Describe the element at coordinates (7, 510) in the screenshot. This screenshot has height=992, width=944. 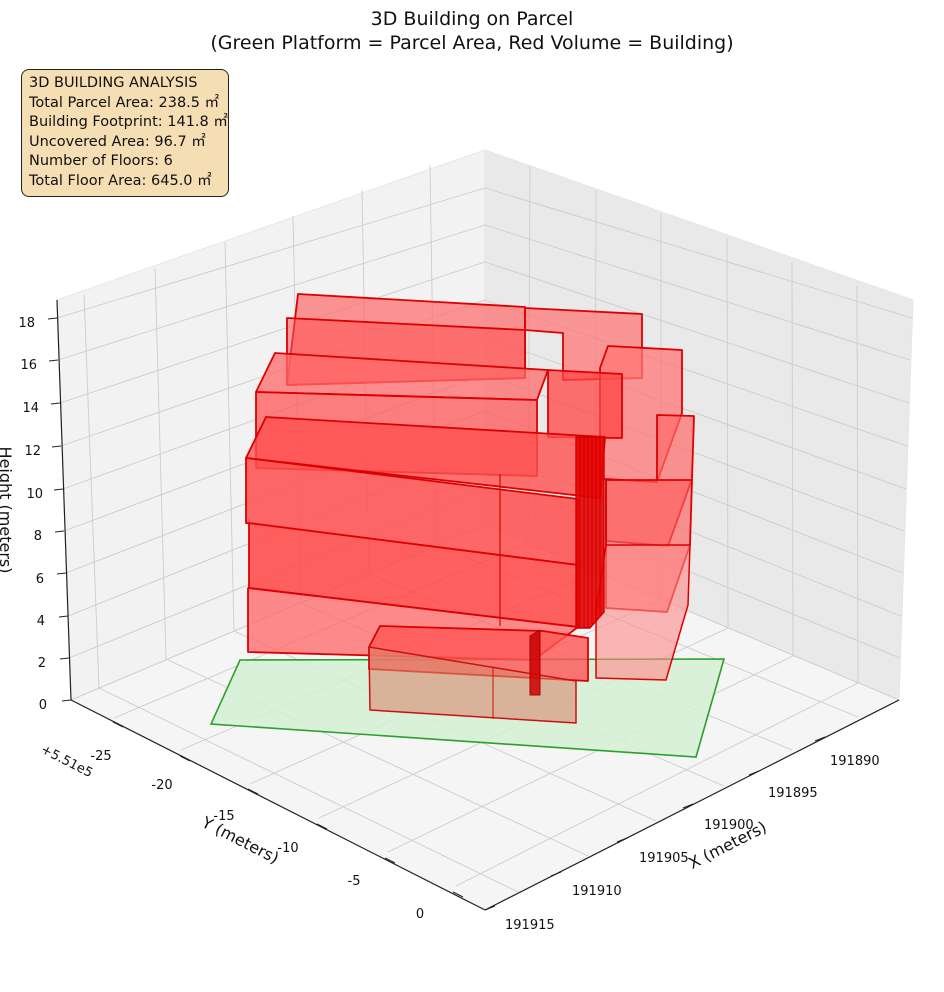
I see `z-axis-label: Height (meters)` at that location.